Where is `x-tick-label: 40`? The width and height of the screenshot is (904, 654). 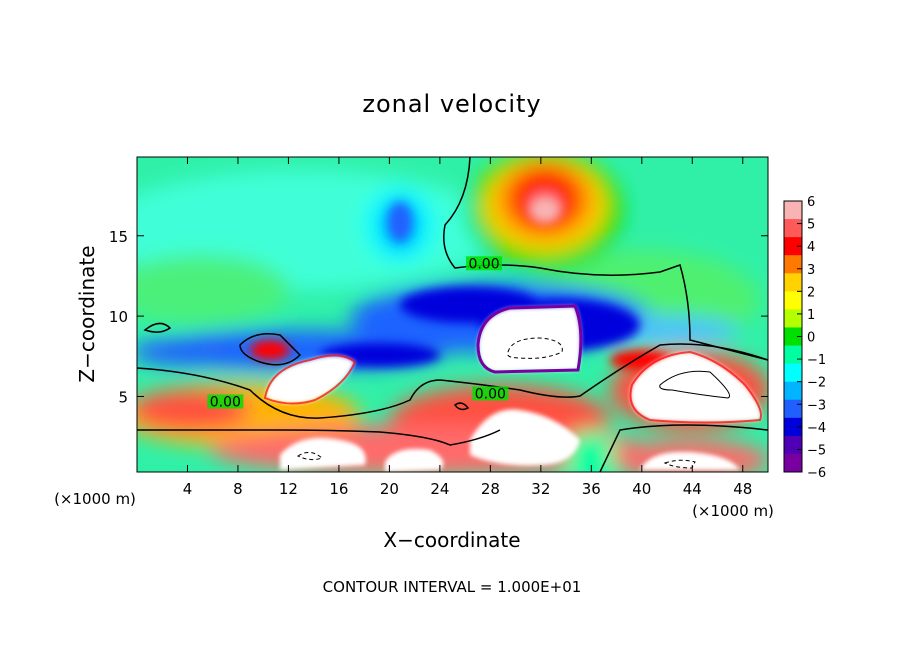
x-tick-label: 40 is located at coordinates (641, 489).